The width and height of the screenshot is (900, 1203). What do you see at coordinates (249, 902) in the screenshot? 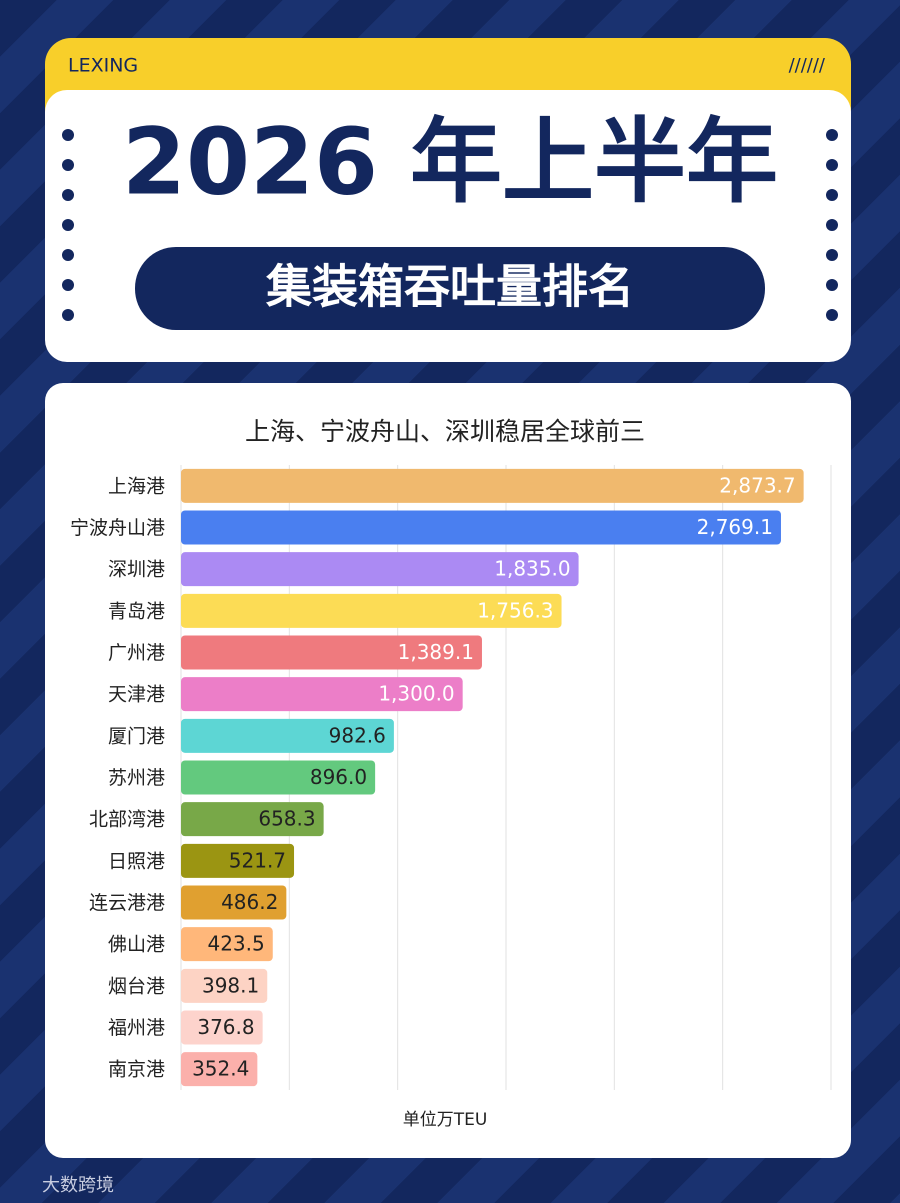
I see `value-label: 486.2` at bounding box center [249, 902].